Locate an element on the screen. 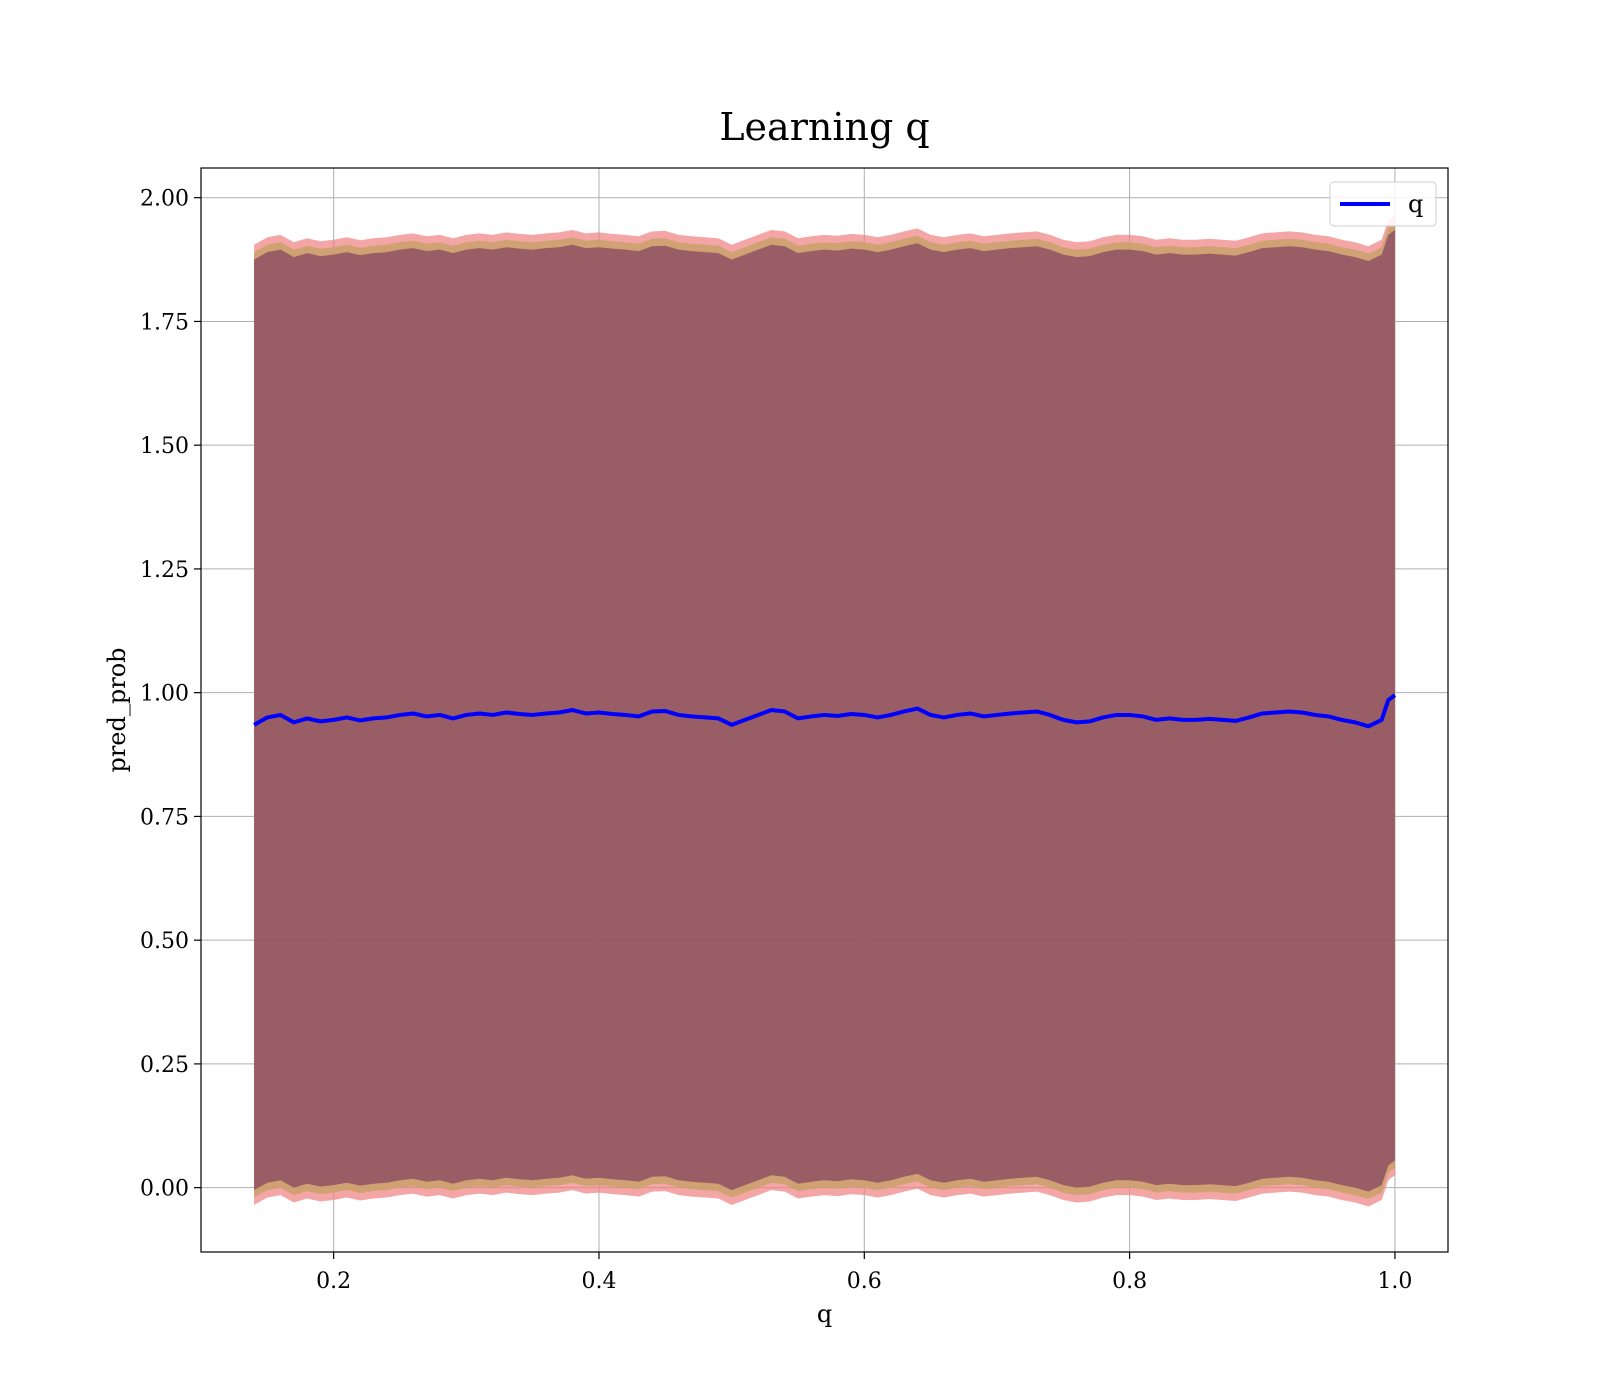 The height and width of the screenshot is (1400, 1600). x-tick-label: 1.0 is located at coordinates (1394, 1281).